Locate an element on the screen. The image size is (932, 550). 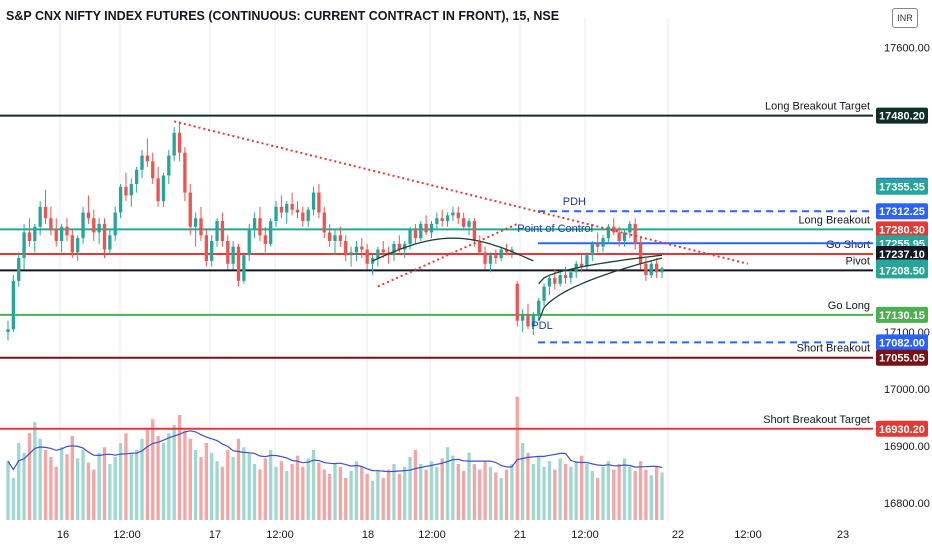
price-tick-4: 16800.00 is located at coordinates (907, 504).